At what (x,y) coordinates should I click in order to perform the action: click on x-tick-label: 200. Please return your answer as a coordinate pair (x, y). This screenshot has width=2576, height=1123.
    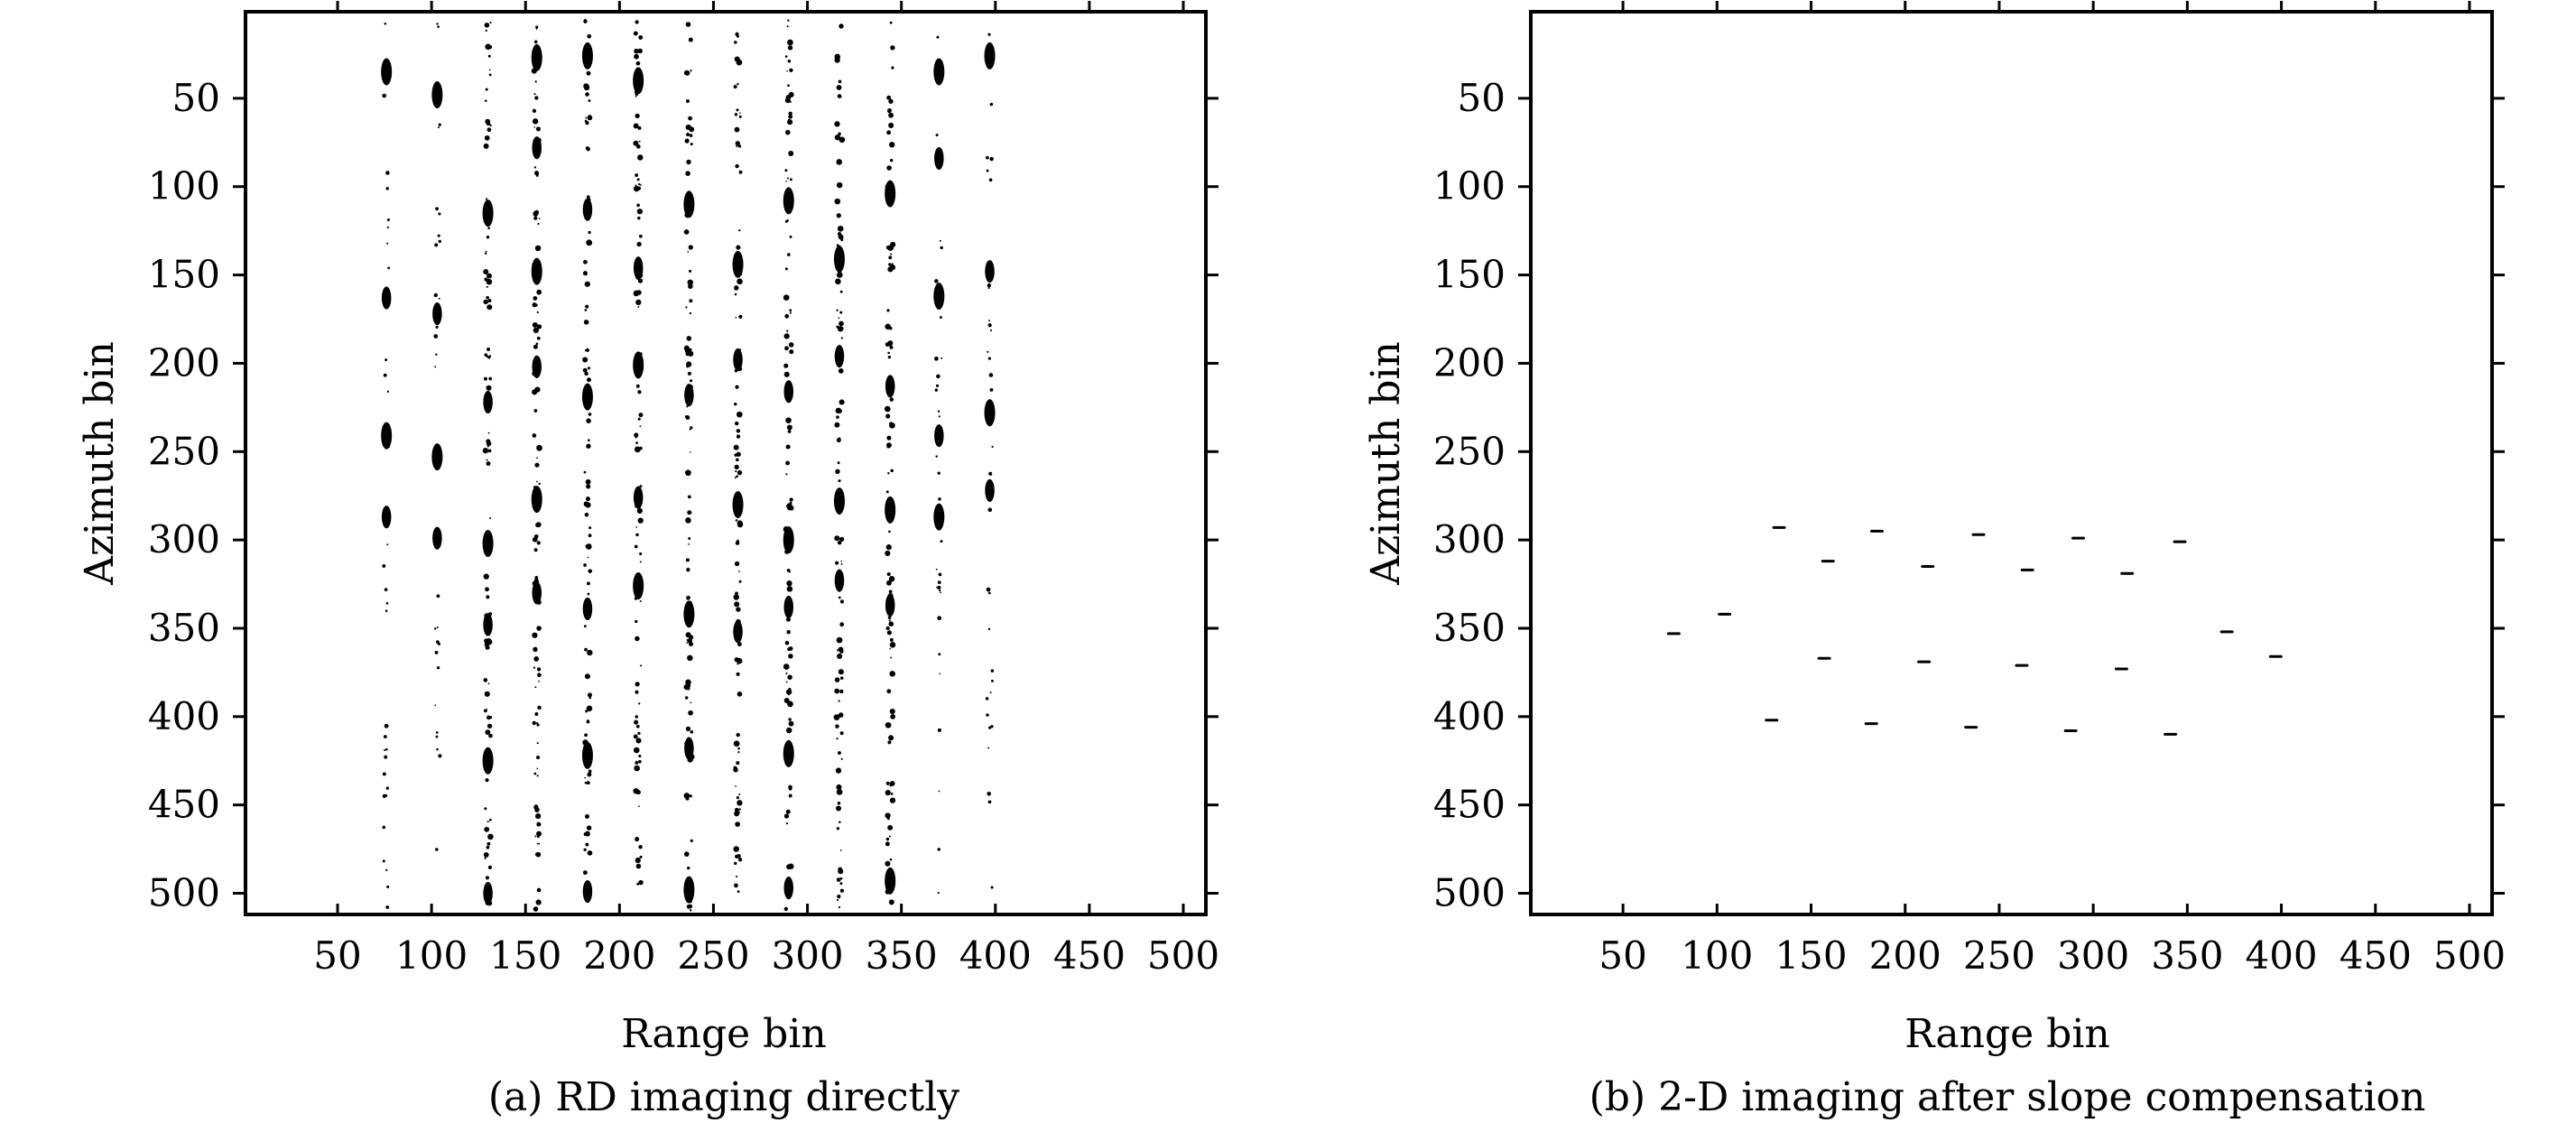
    Looking at the image, I should click on (1905, 956).